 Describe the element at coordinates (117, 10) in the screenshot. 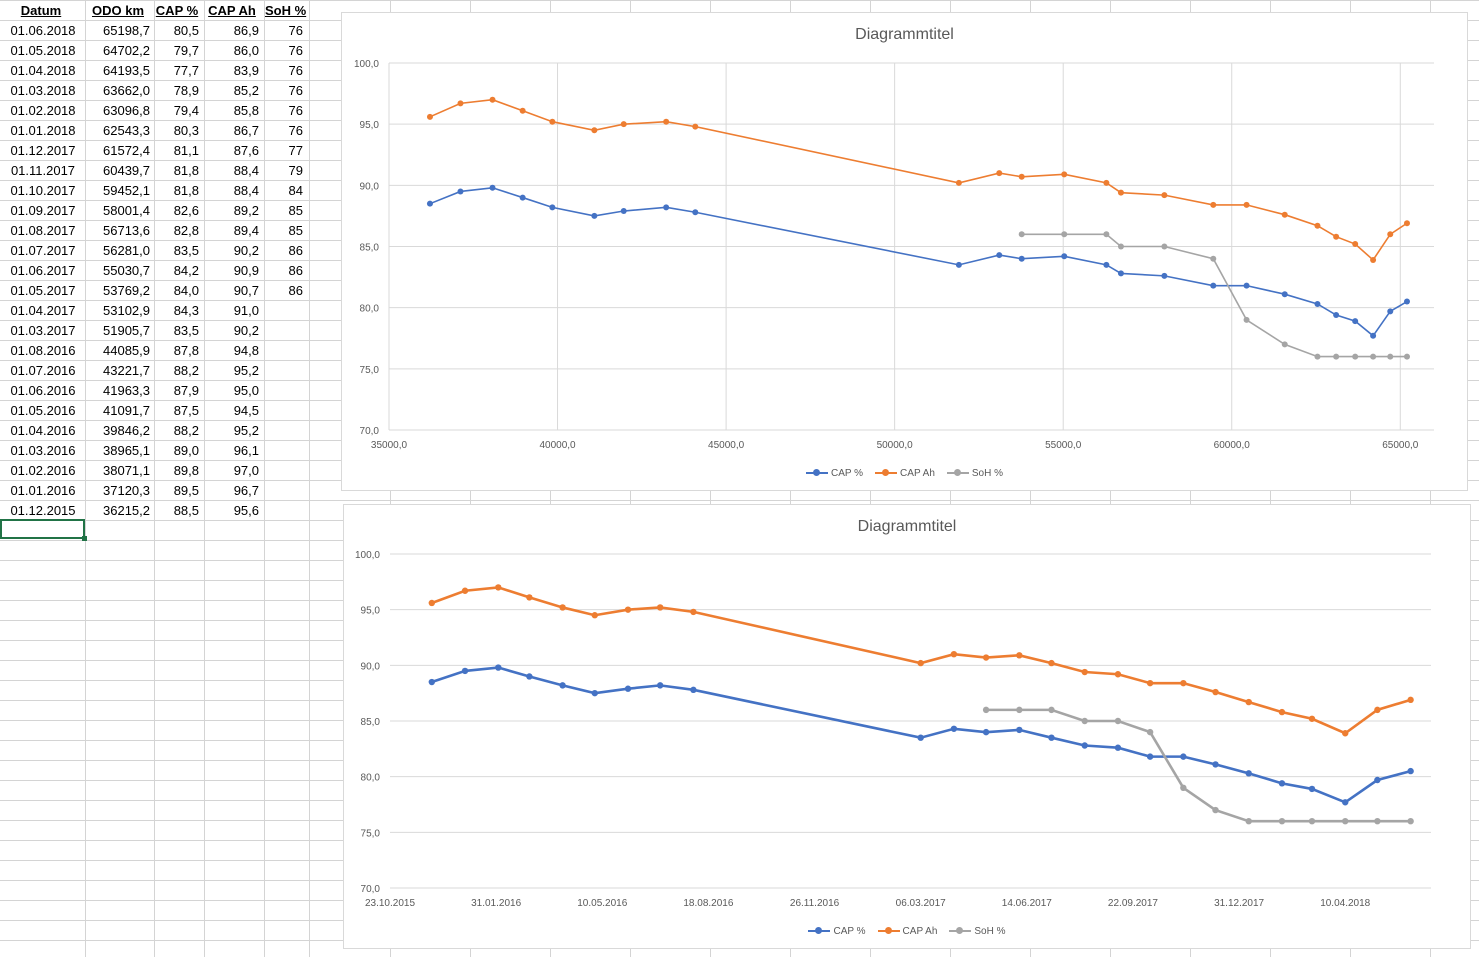

I see `column-header: ODO km` at that location.